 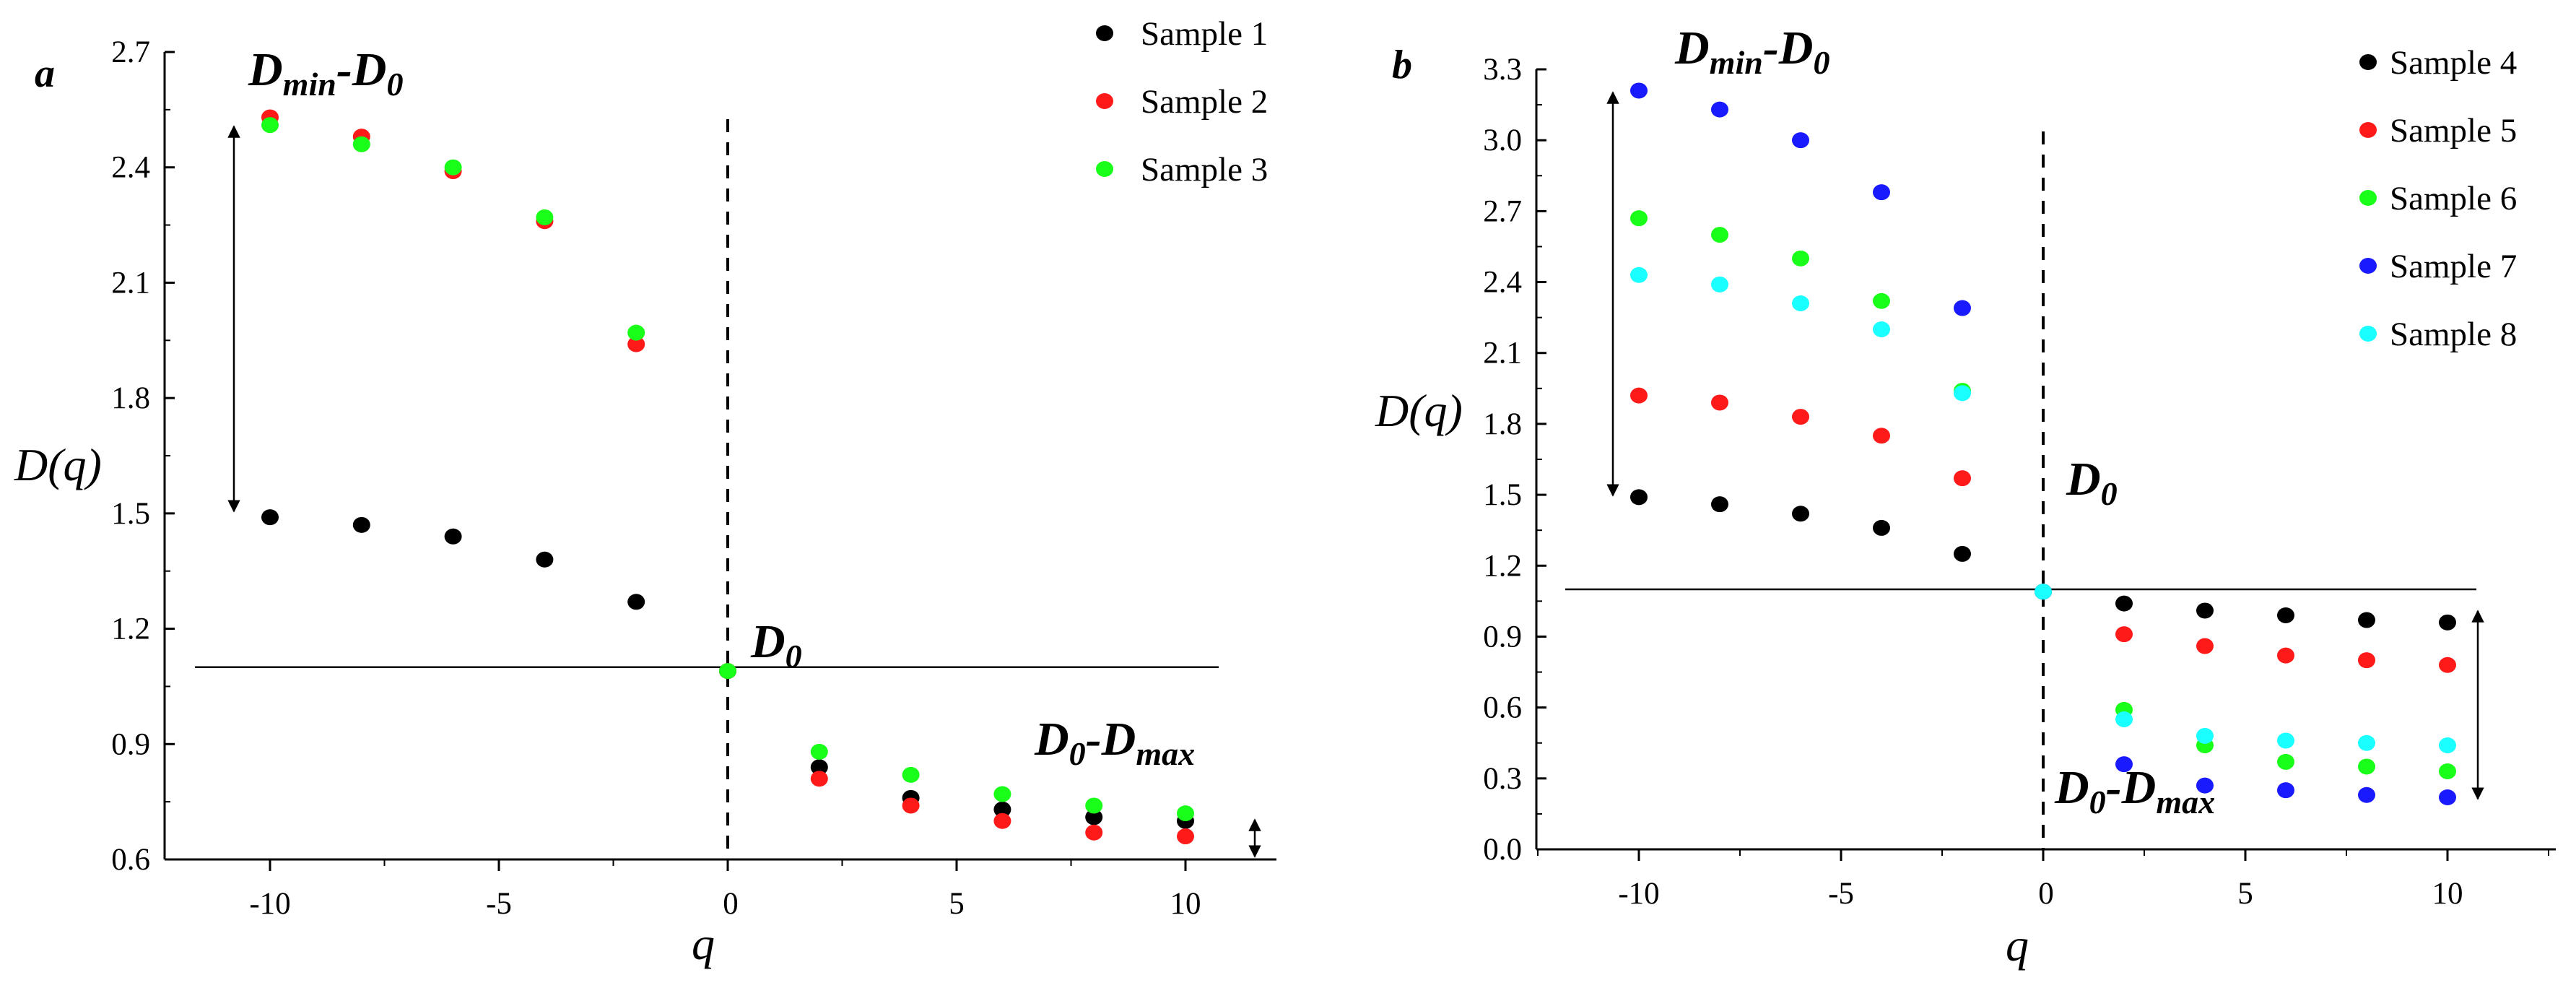 What do you see at coordinates (1402, 65) in the screenshot?
I see `panel-label: b` at bounding box center [1402, 65].